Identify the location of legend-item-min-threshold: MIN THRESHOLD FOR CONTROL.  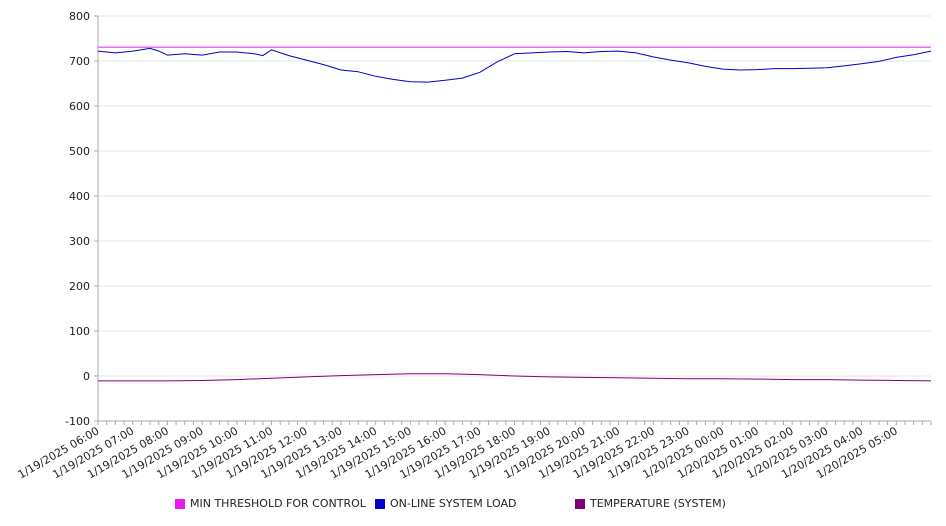
(270, 503).